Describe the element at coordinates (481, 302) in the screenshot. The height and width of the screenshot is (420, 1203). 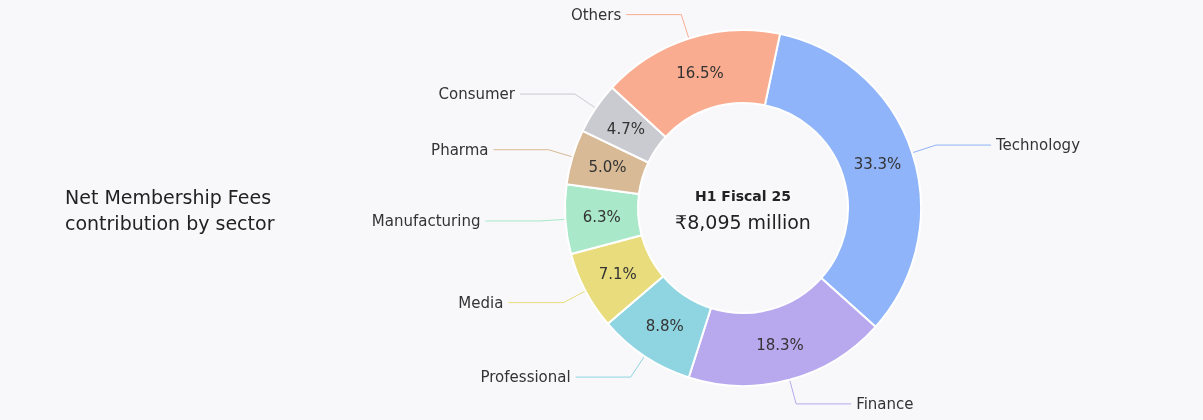
I see `slice-label: Media` at that location.